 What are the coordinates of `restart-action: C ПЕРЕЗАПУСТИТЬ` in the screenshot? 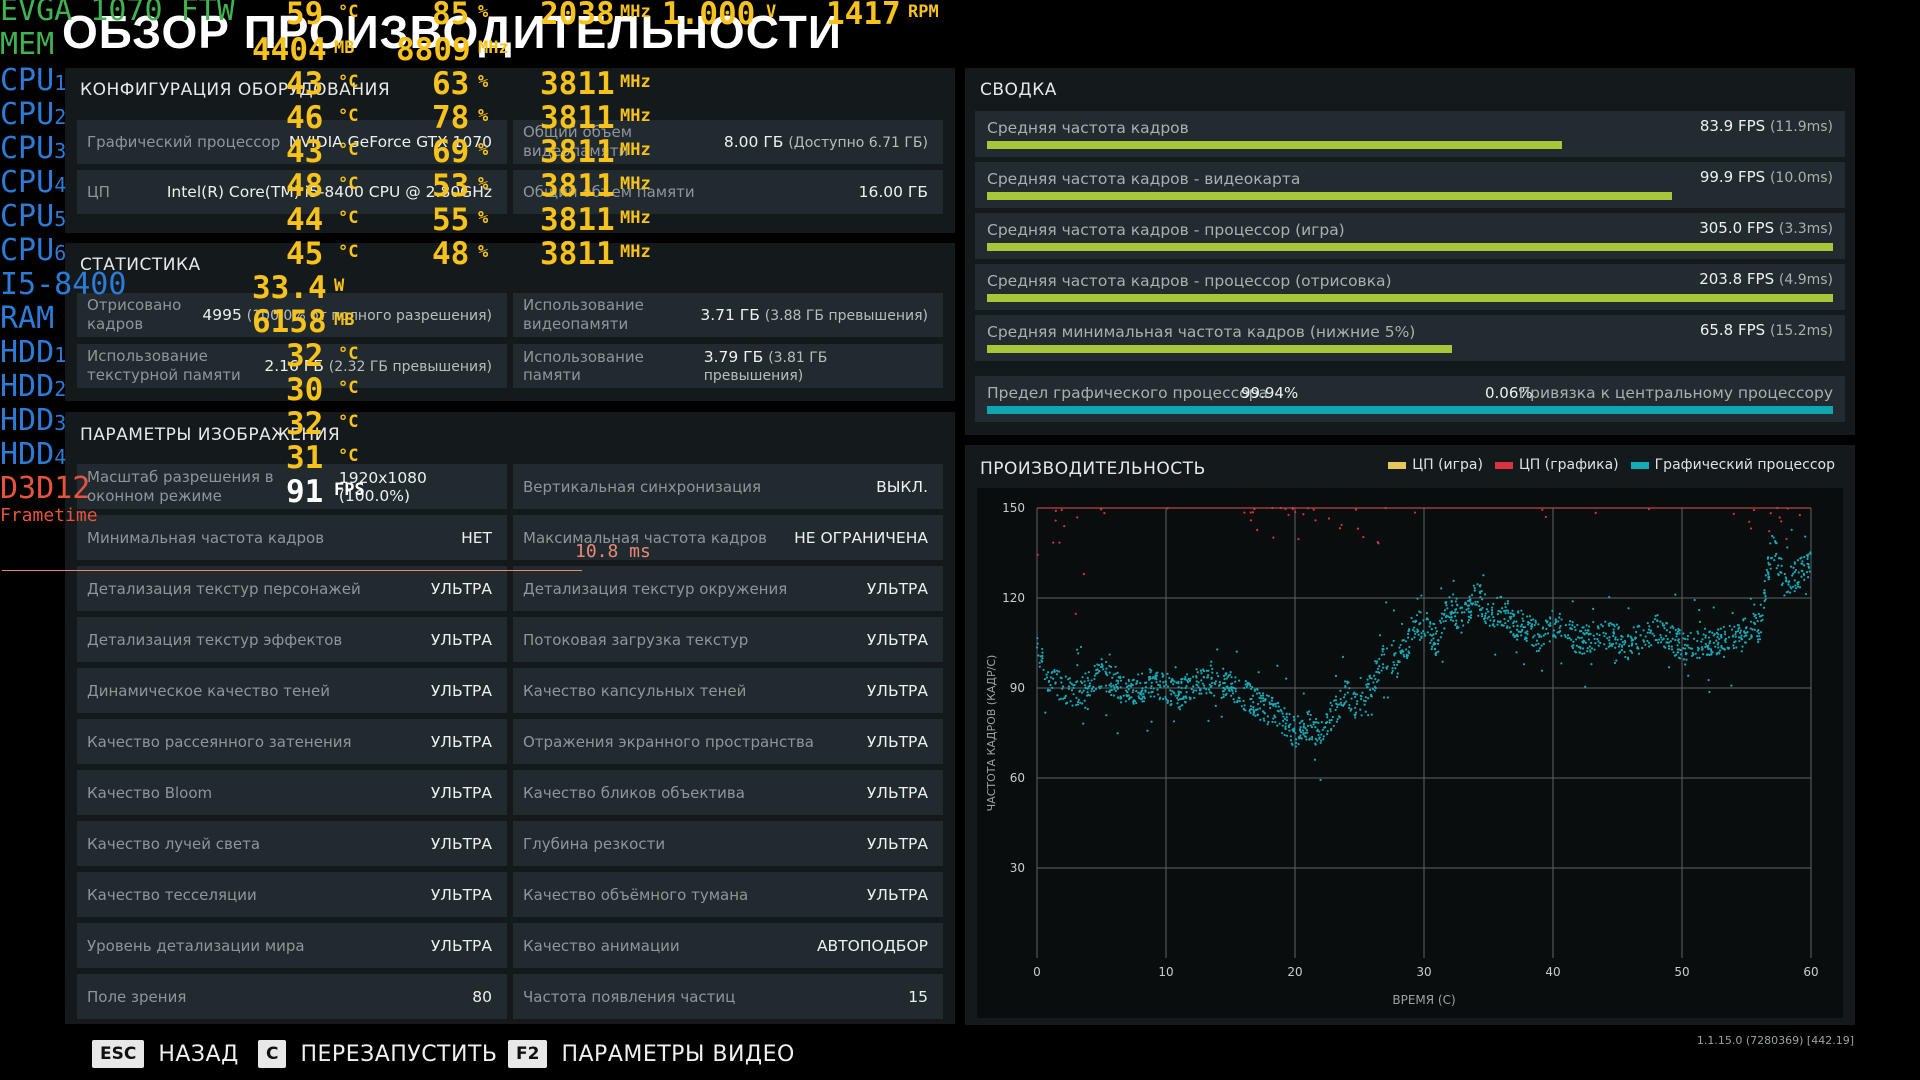 It's located at (378, 1054).